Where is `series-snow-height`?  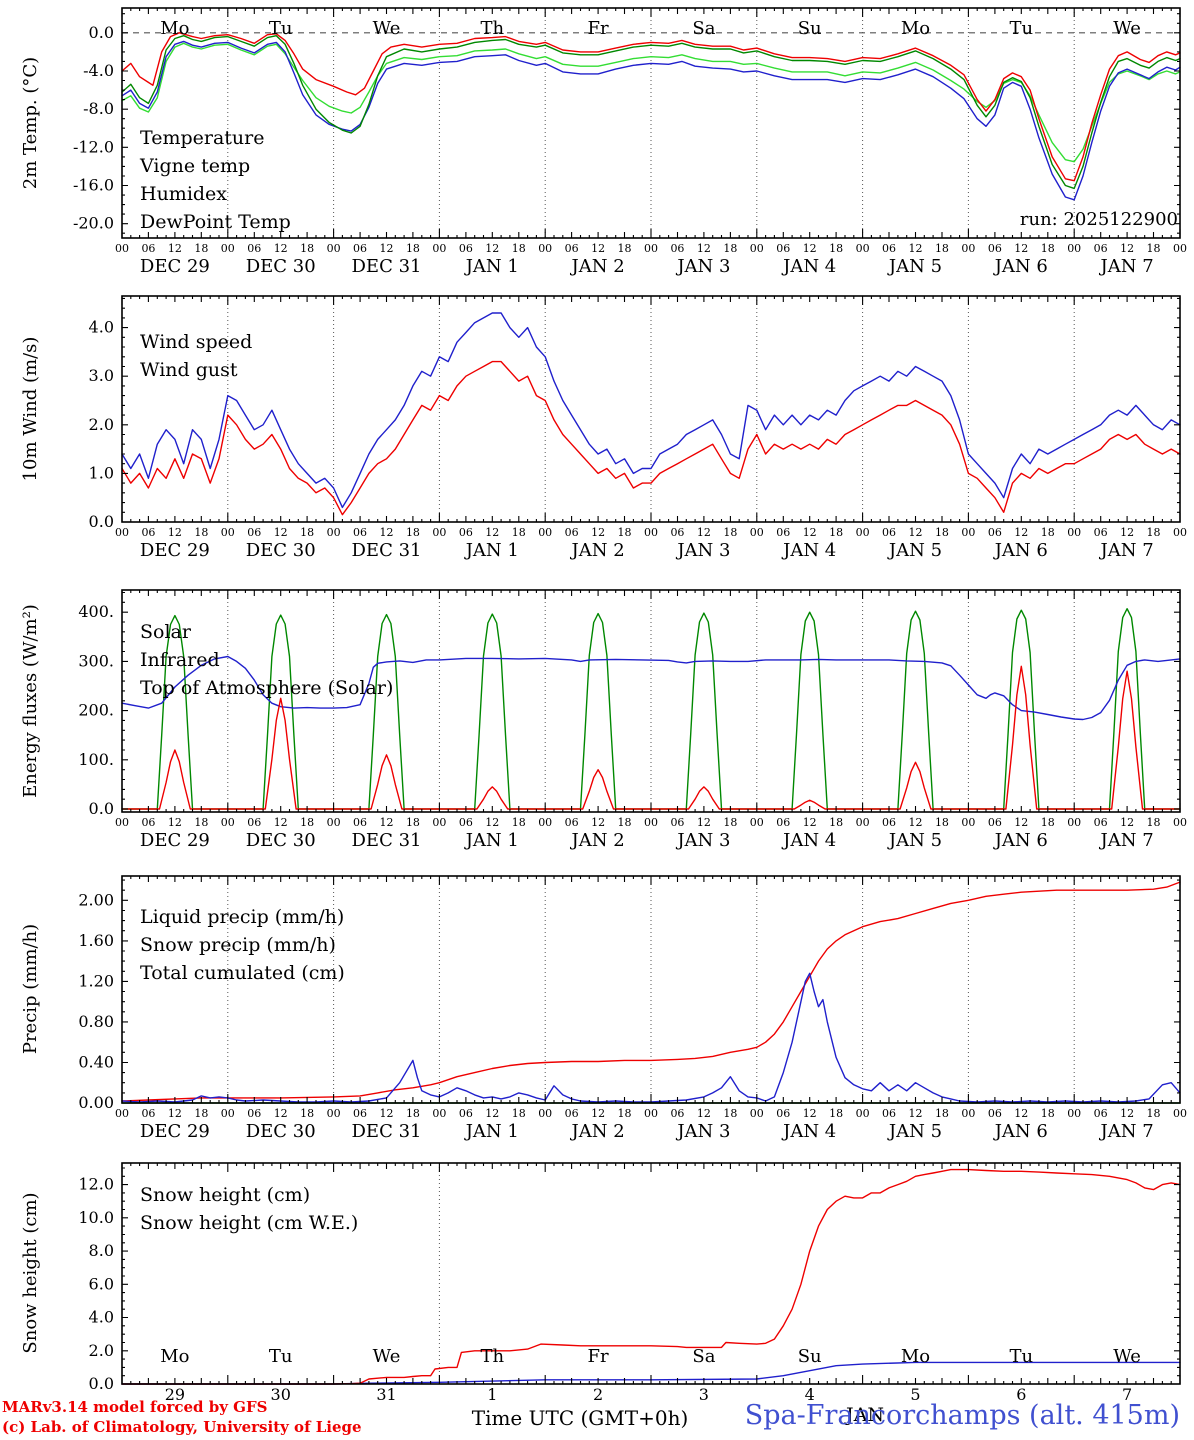 series-snow-height is located at coordinates (651, 1276).